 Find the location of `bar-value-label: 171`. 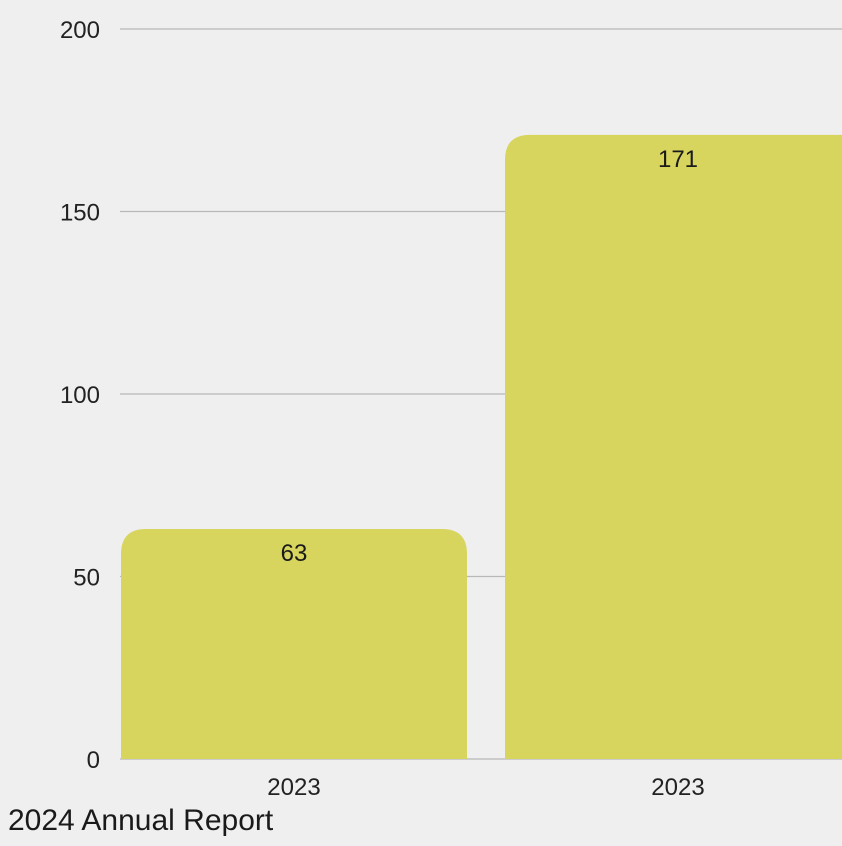

bar-value-label: 171 is located at coordinates (678, 159).